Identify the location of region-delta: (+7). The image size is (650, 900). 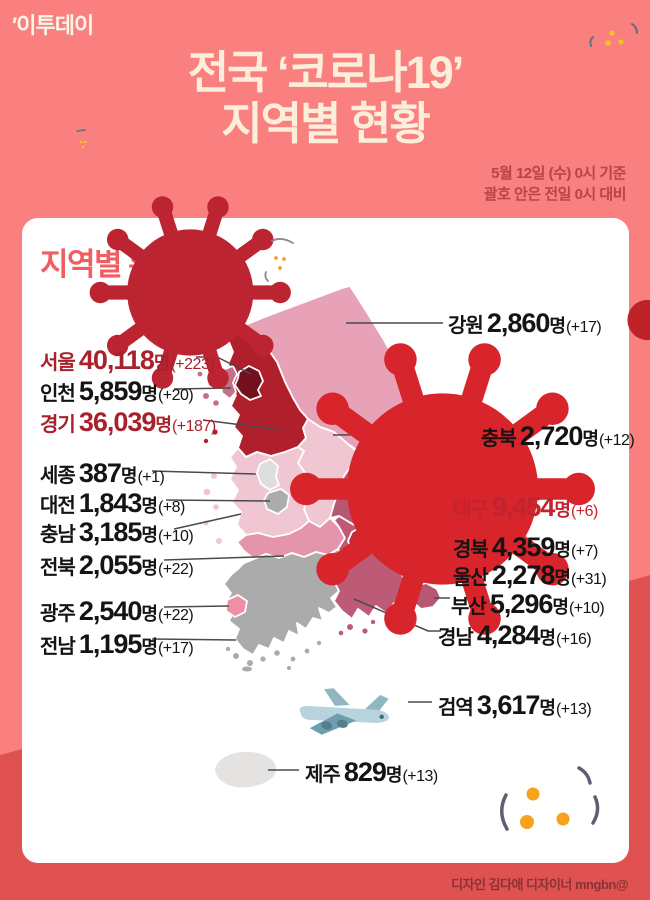
(584, 551).